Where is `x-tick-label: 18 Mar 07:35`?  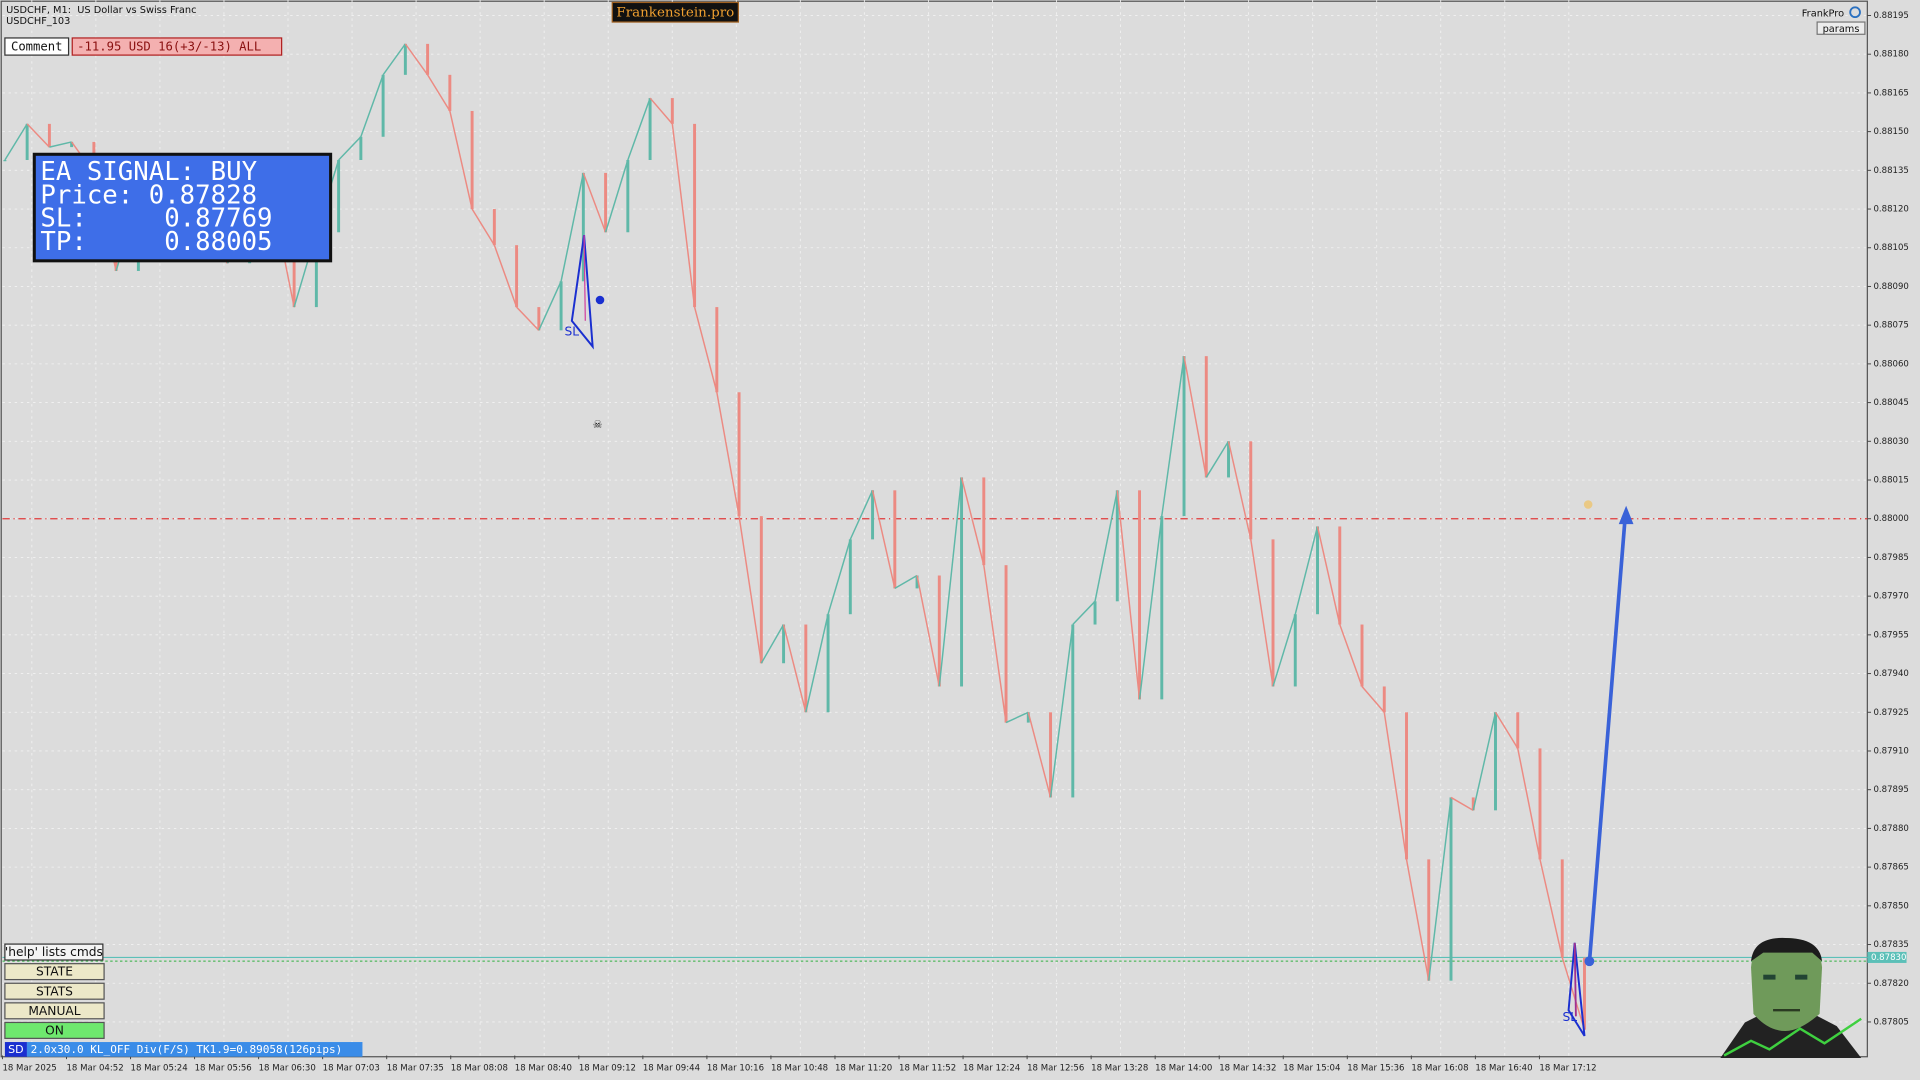
x-tick-label: 18 Mar 07:35 is located at coordinates (415, 1068).